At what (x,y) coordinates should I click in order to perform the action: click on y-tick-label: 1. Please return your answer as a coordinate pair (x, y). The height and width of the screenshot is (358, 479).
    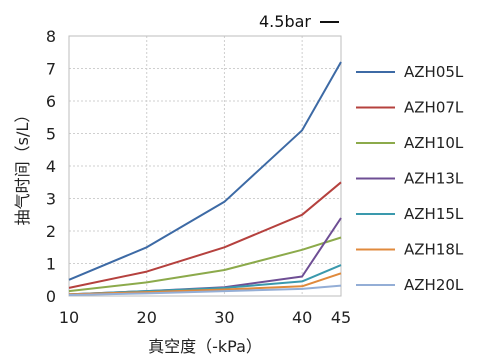
    Looking at the image, I should click on (51, 264).